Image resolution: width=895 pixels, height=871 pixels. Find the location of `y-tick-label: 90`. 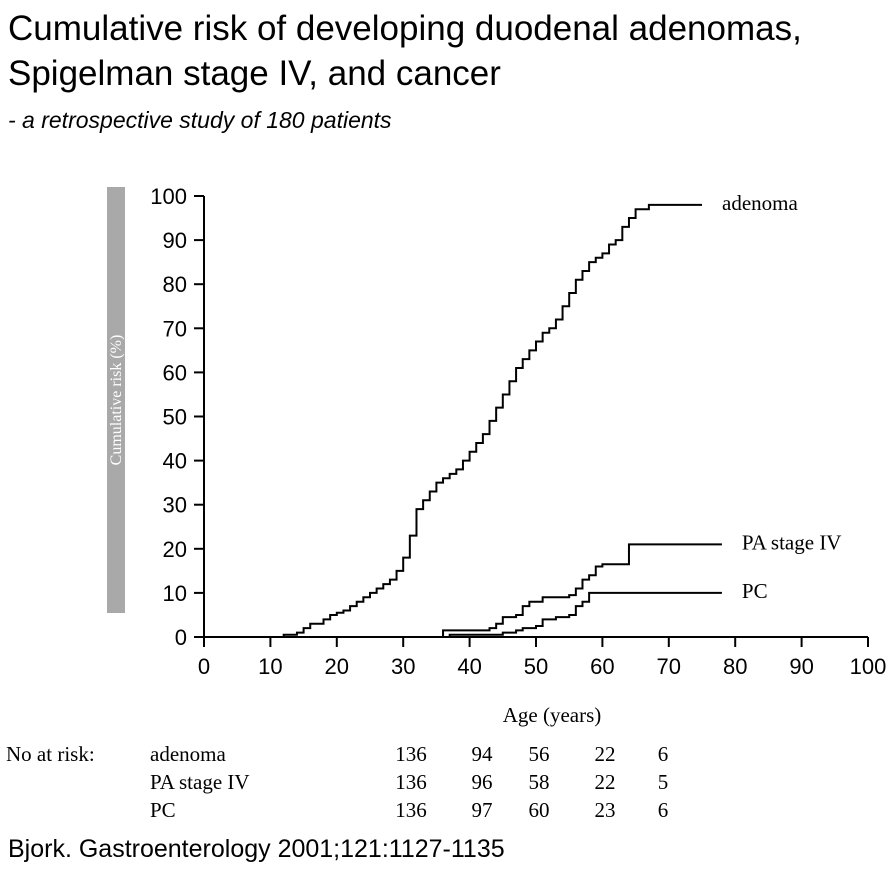

y-tick-label: 90 is located at coordinates (175, 240).